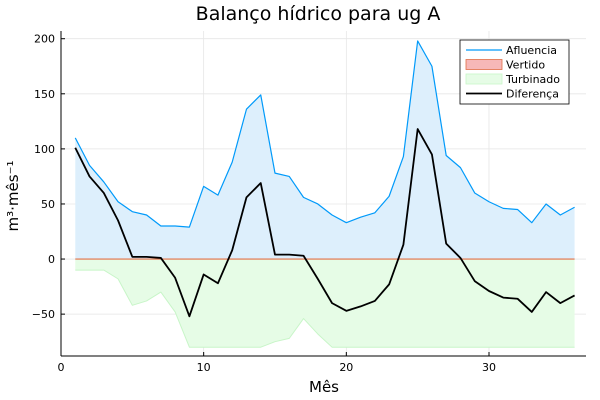 This screenshot has width=600, height=400. Describe the element at coordinates (204, 367) in the screenshot. I see `x-tick-label: 10` at that location.